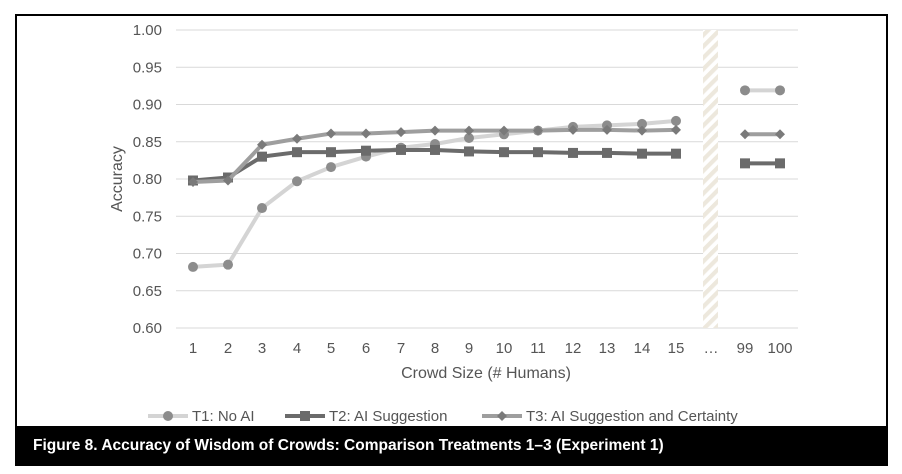 The image size is (902, 474). Describe the element at coordinates (147, 142) in the screenshot. I see `y-tick-label: 0.85` at that location.